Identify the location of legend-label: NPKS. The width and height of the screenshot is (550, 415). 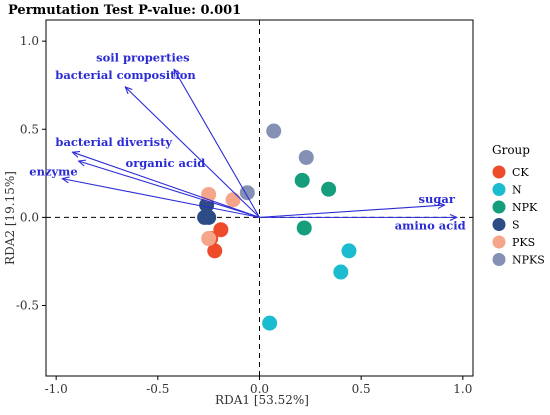
(528, 260).